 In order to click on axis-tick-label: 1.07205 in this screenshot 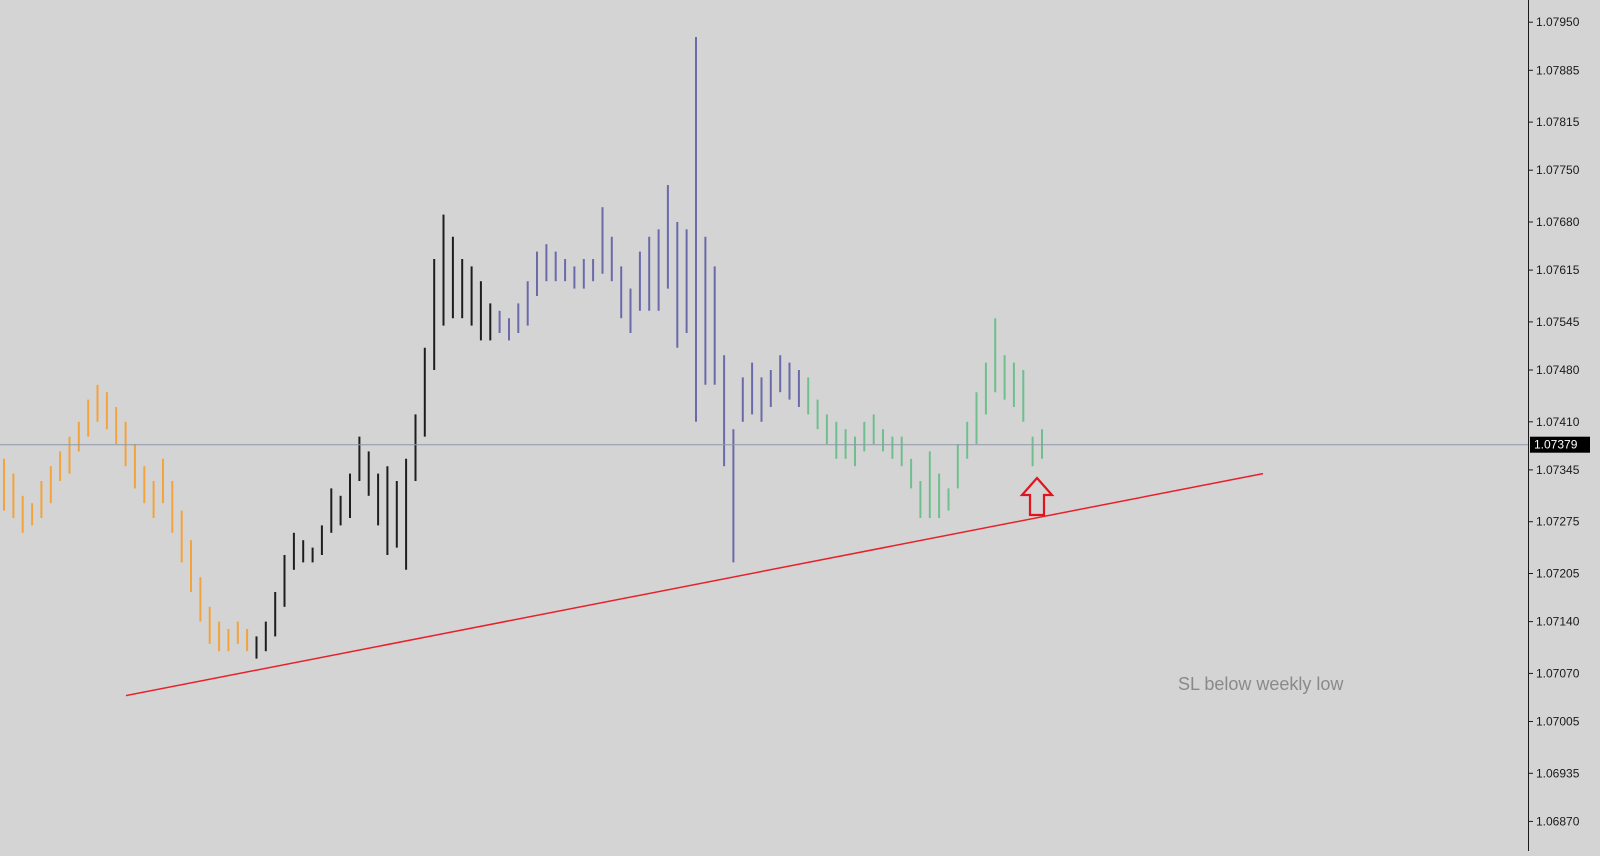, I will do `click(1558, 574)`.